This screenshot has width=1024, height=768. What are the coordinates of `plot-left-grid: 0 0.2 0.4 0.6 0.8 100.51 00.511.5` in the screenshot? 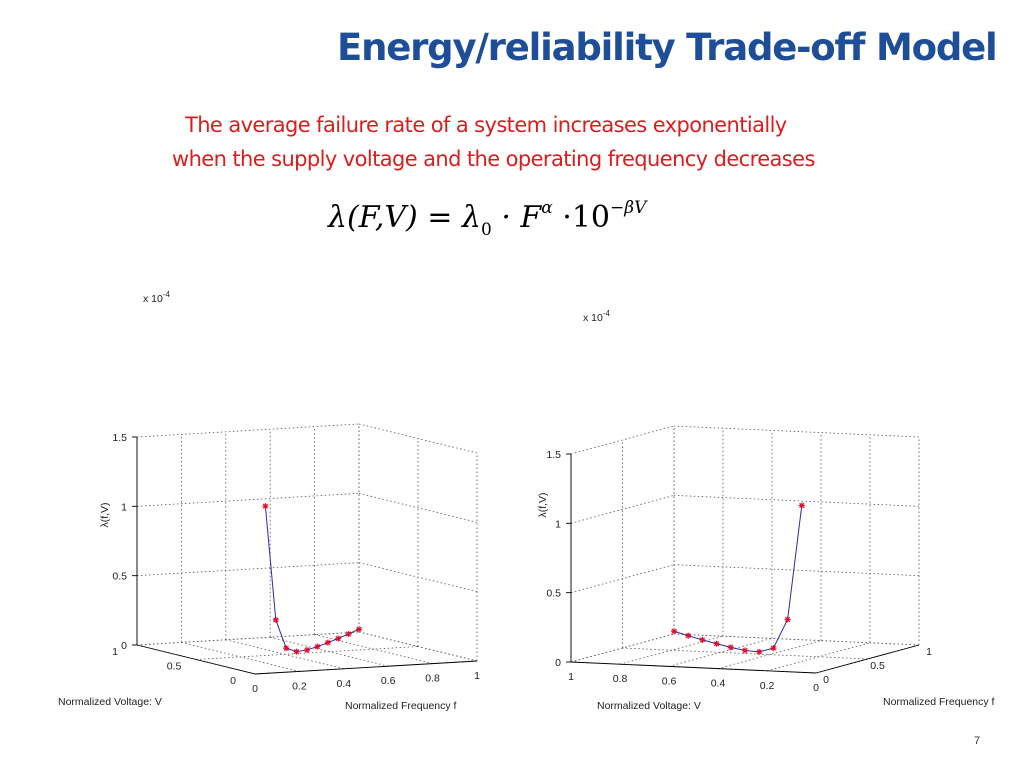 It's located at (296, 559).